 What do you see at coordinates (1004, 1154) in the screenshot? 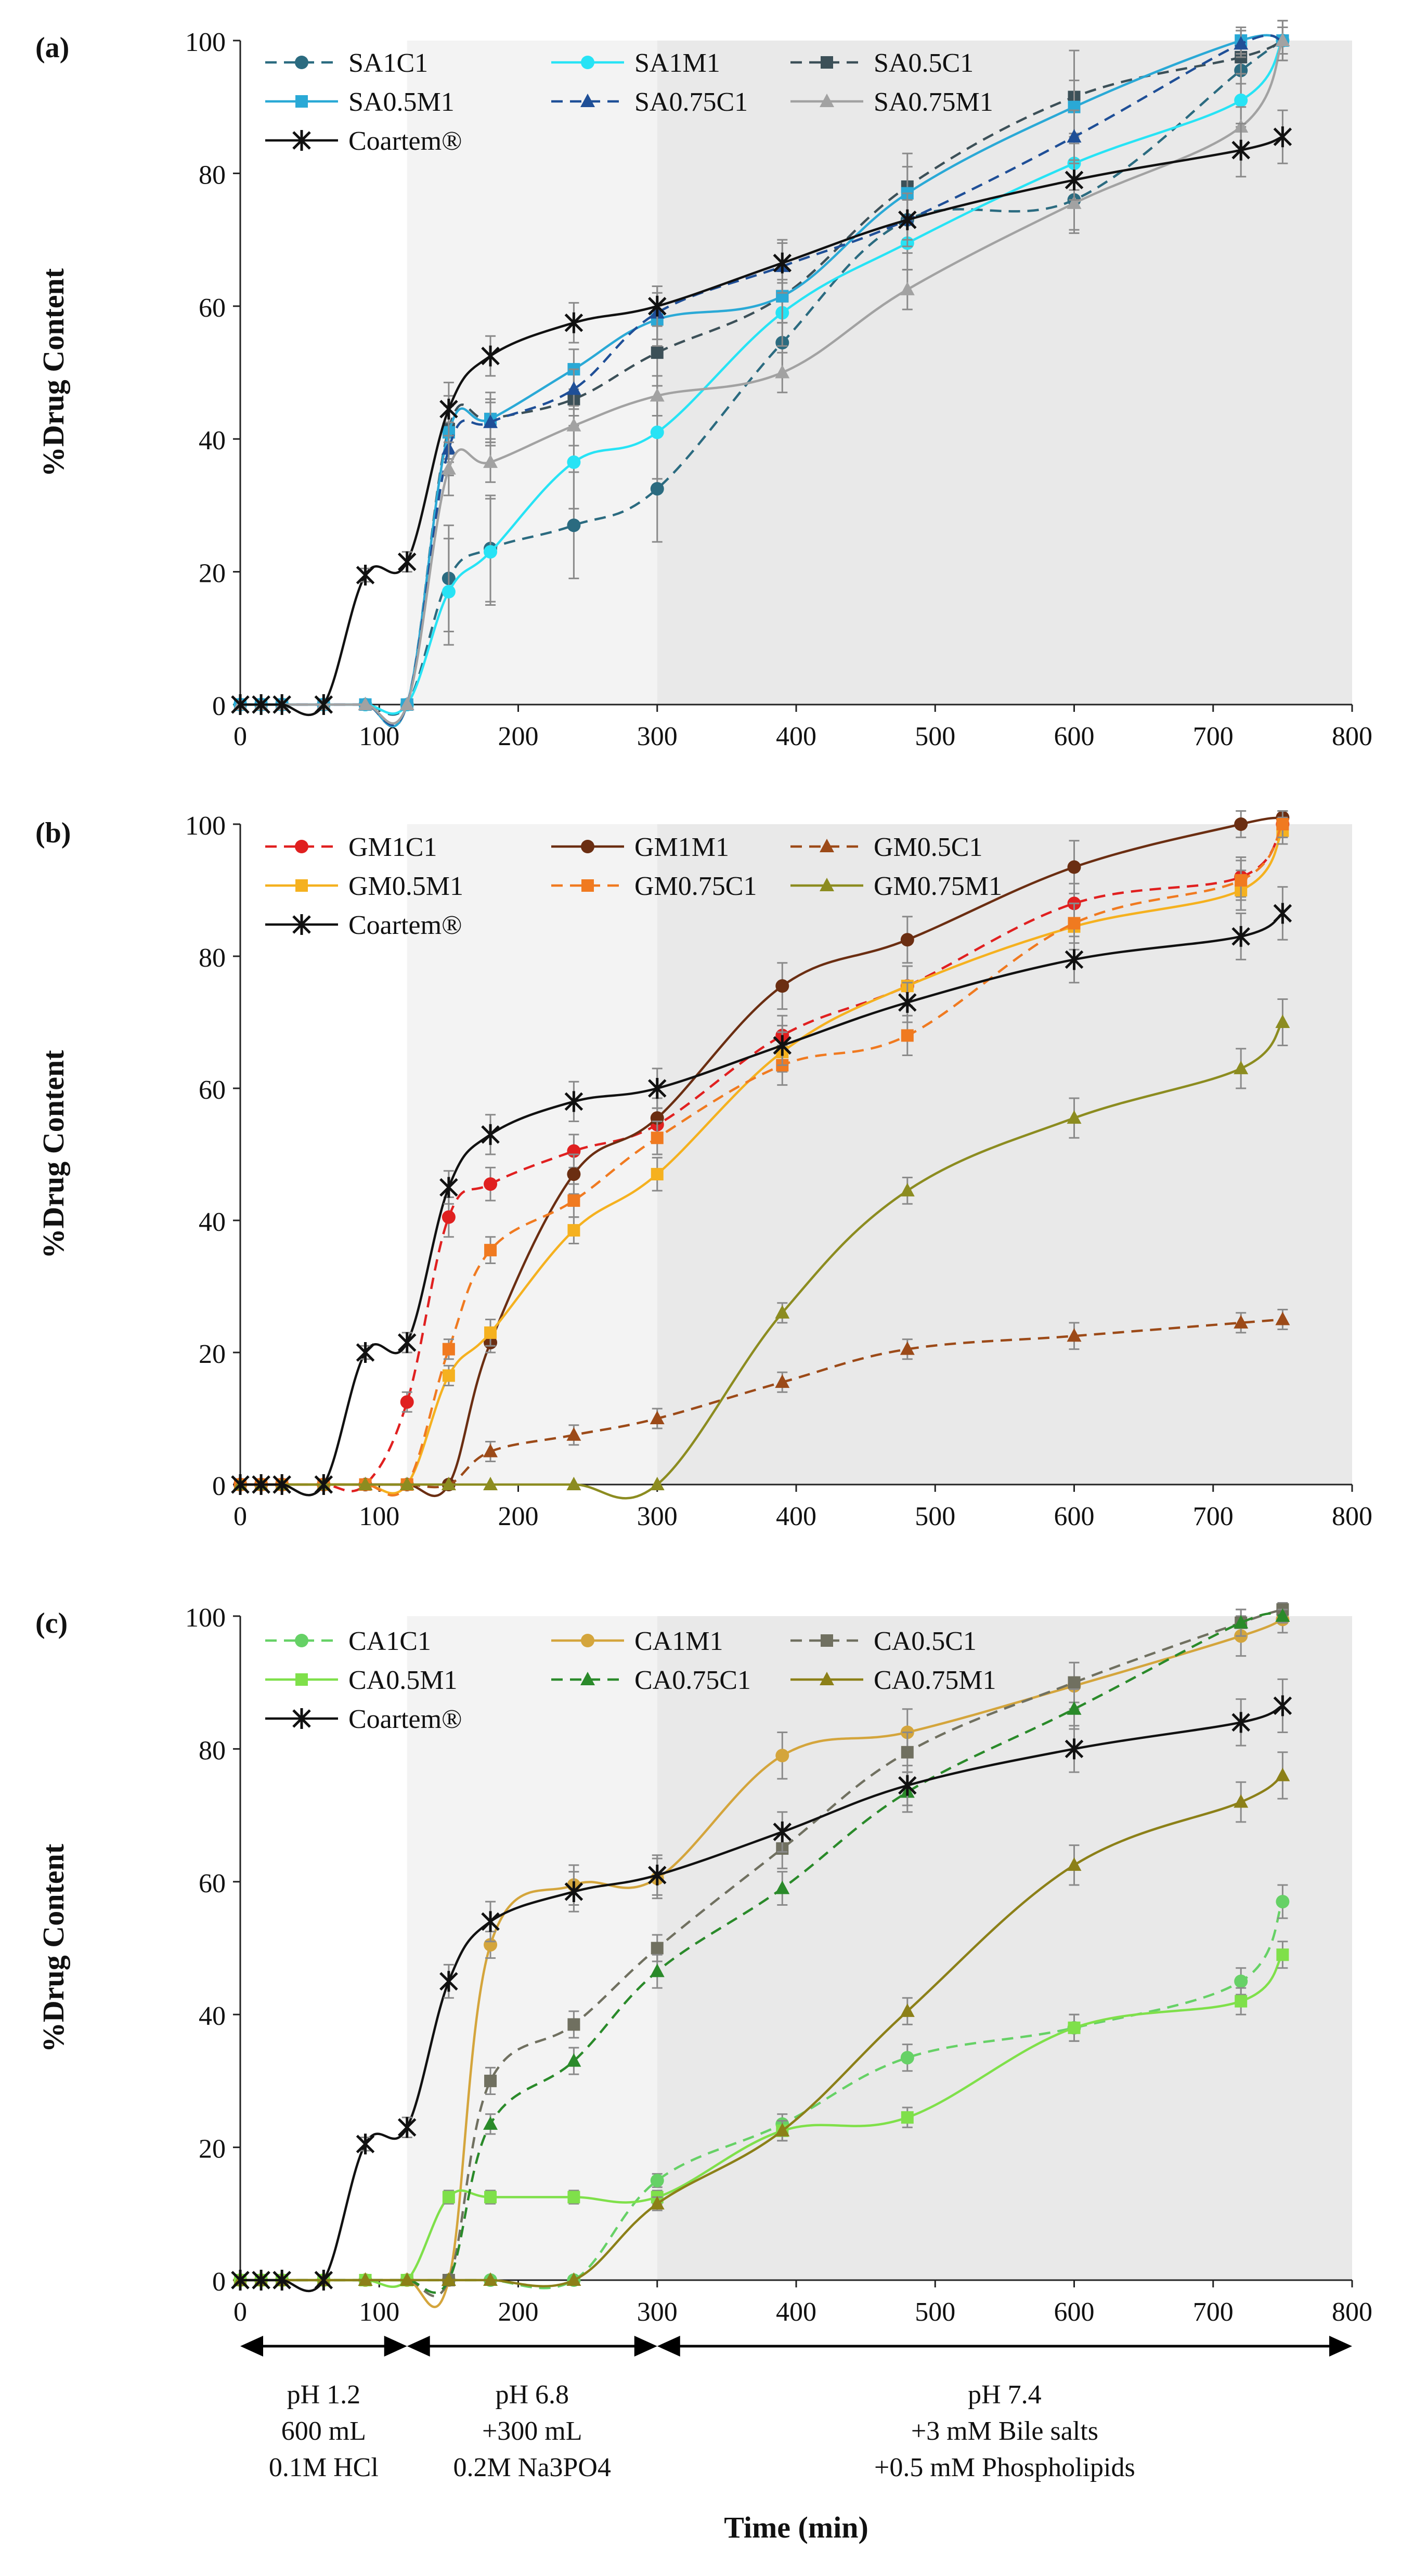
I see `phase-shade-fed` at bounding box center [1004, 1154].